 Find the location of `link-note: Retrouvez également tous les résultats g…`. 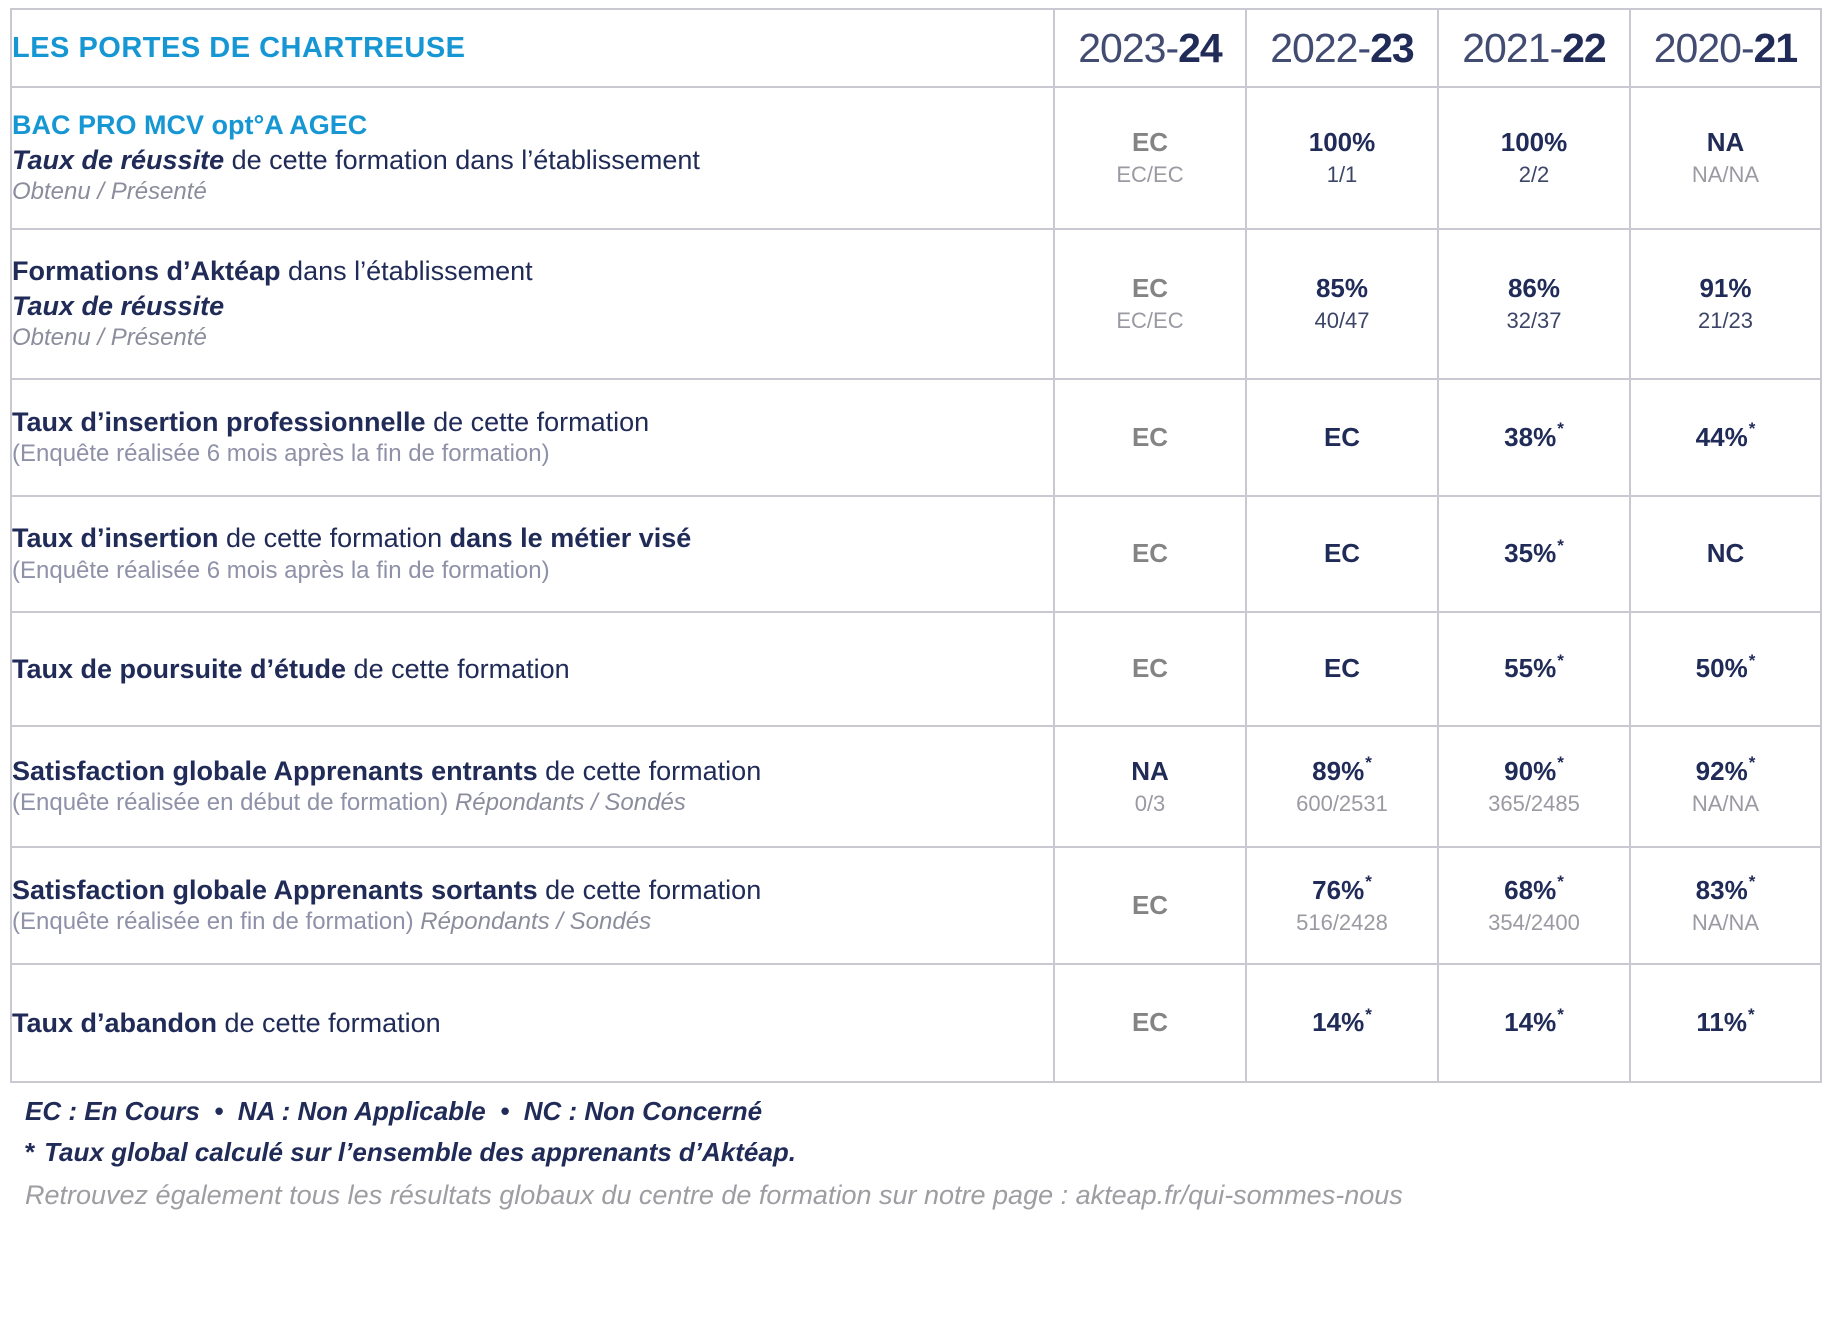

link-note: Retrouvez également tous les résultats g… is located at coordinates (714, 1195).